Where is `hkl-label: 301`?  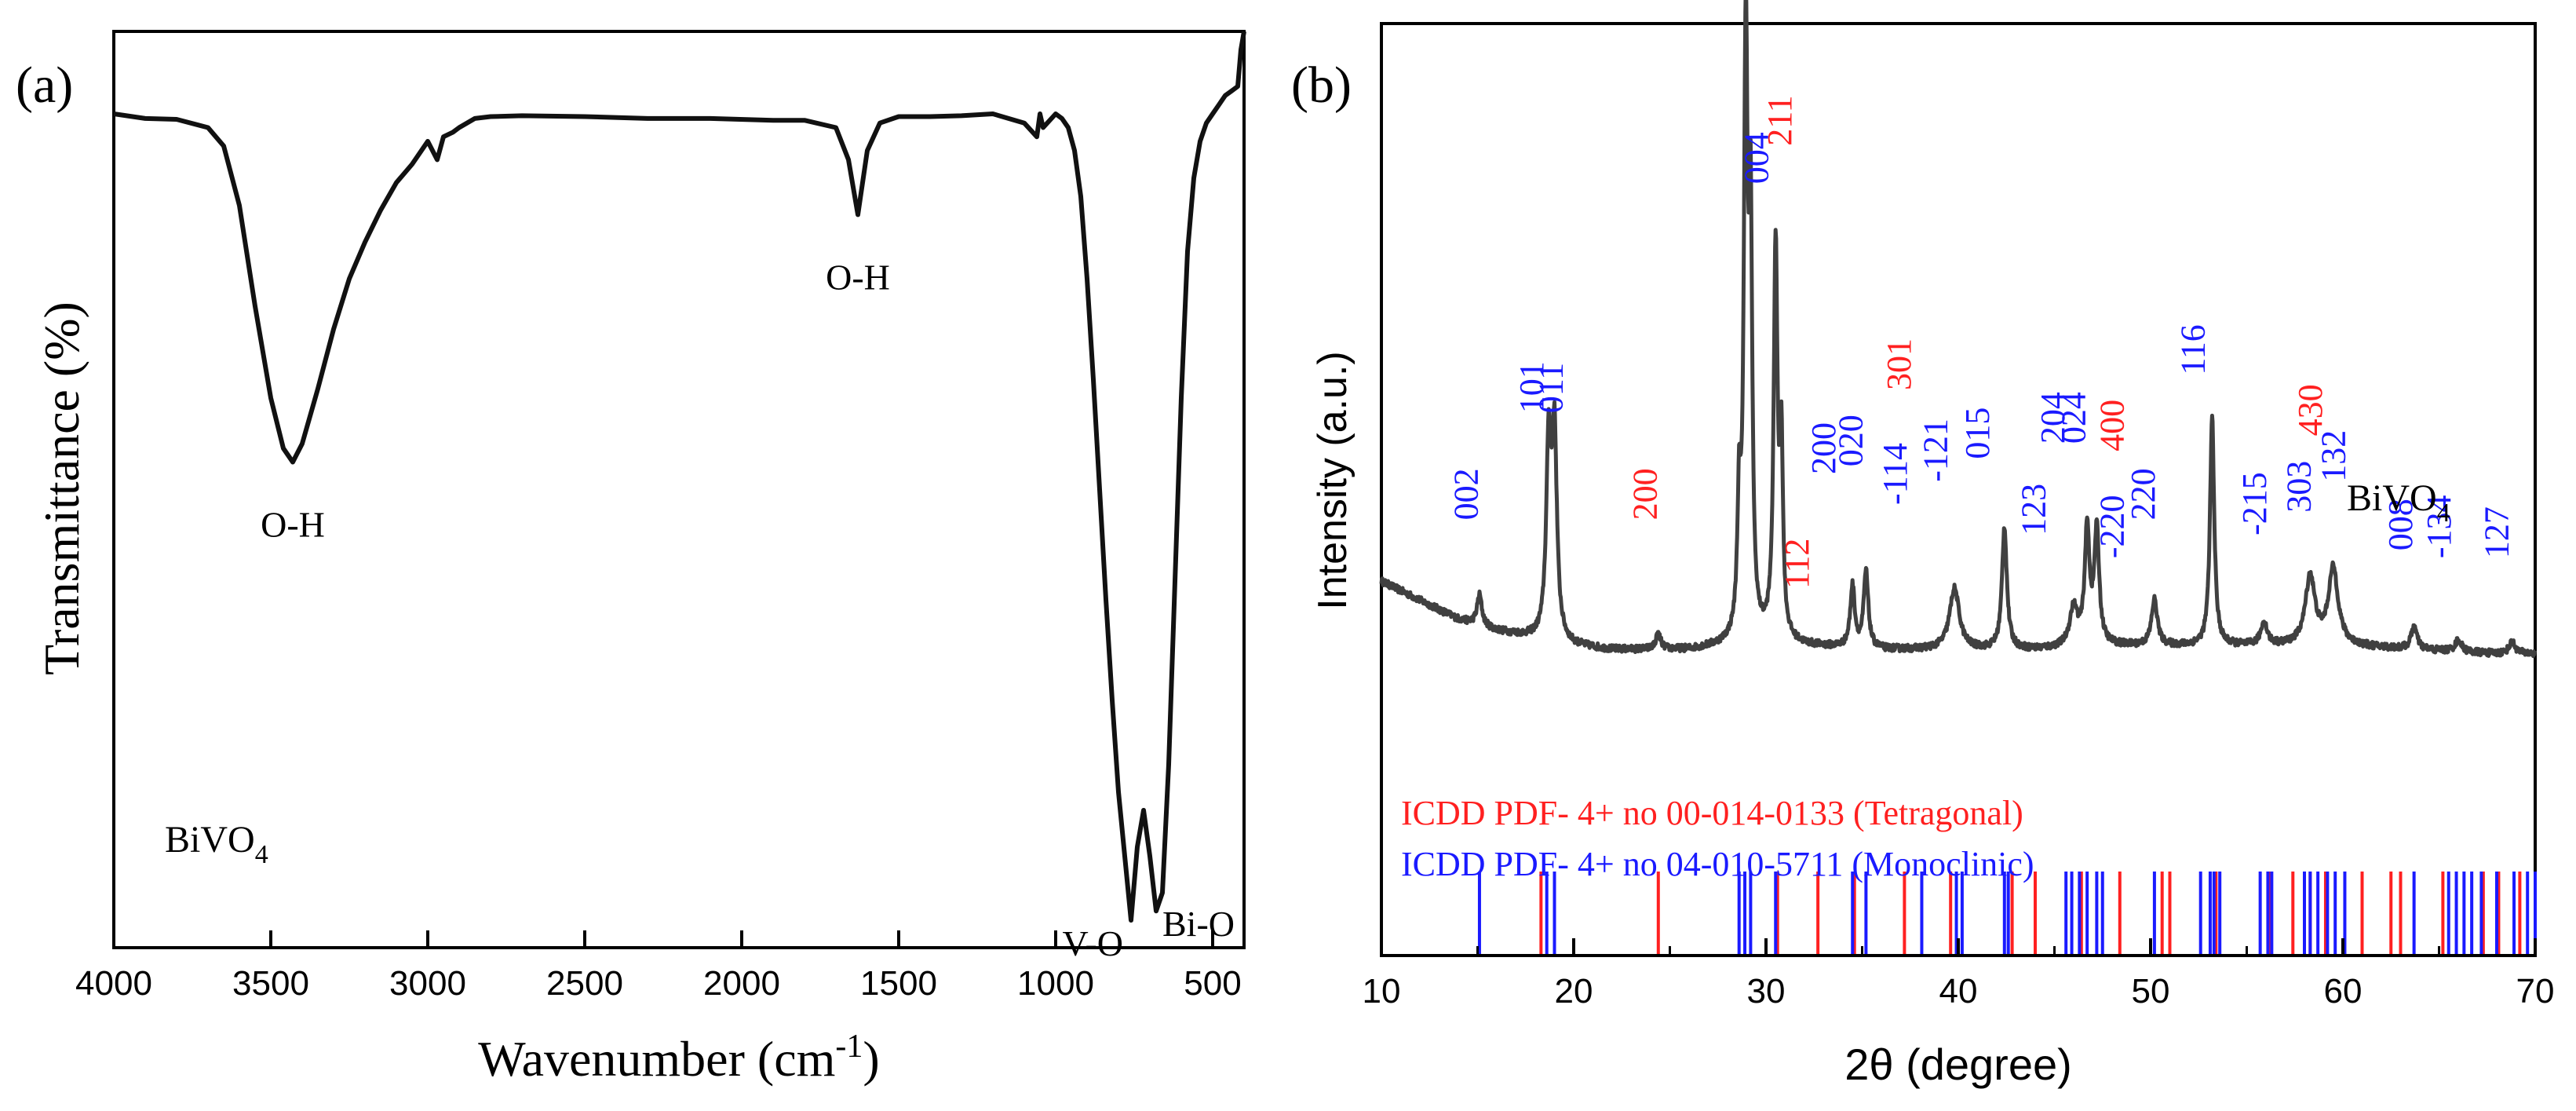
hkl-label: 301 is located at coordinates (1899, 364).